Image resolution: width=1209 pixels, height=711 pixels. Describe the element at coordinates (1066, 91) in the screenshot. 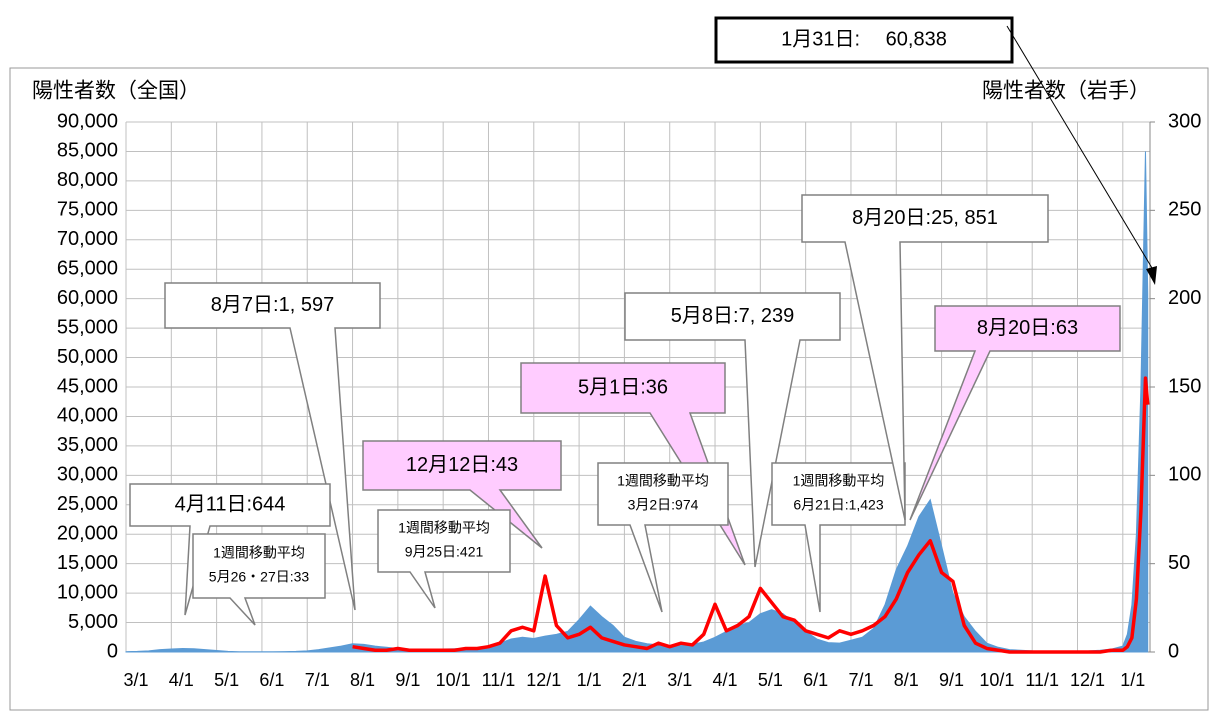

I see `y2-axis-label: 陽性者数（岩手）` at that location.